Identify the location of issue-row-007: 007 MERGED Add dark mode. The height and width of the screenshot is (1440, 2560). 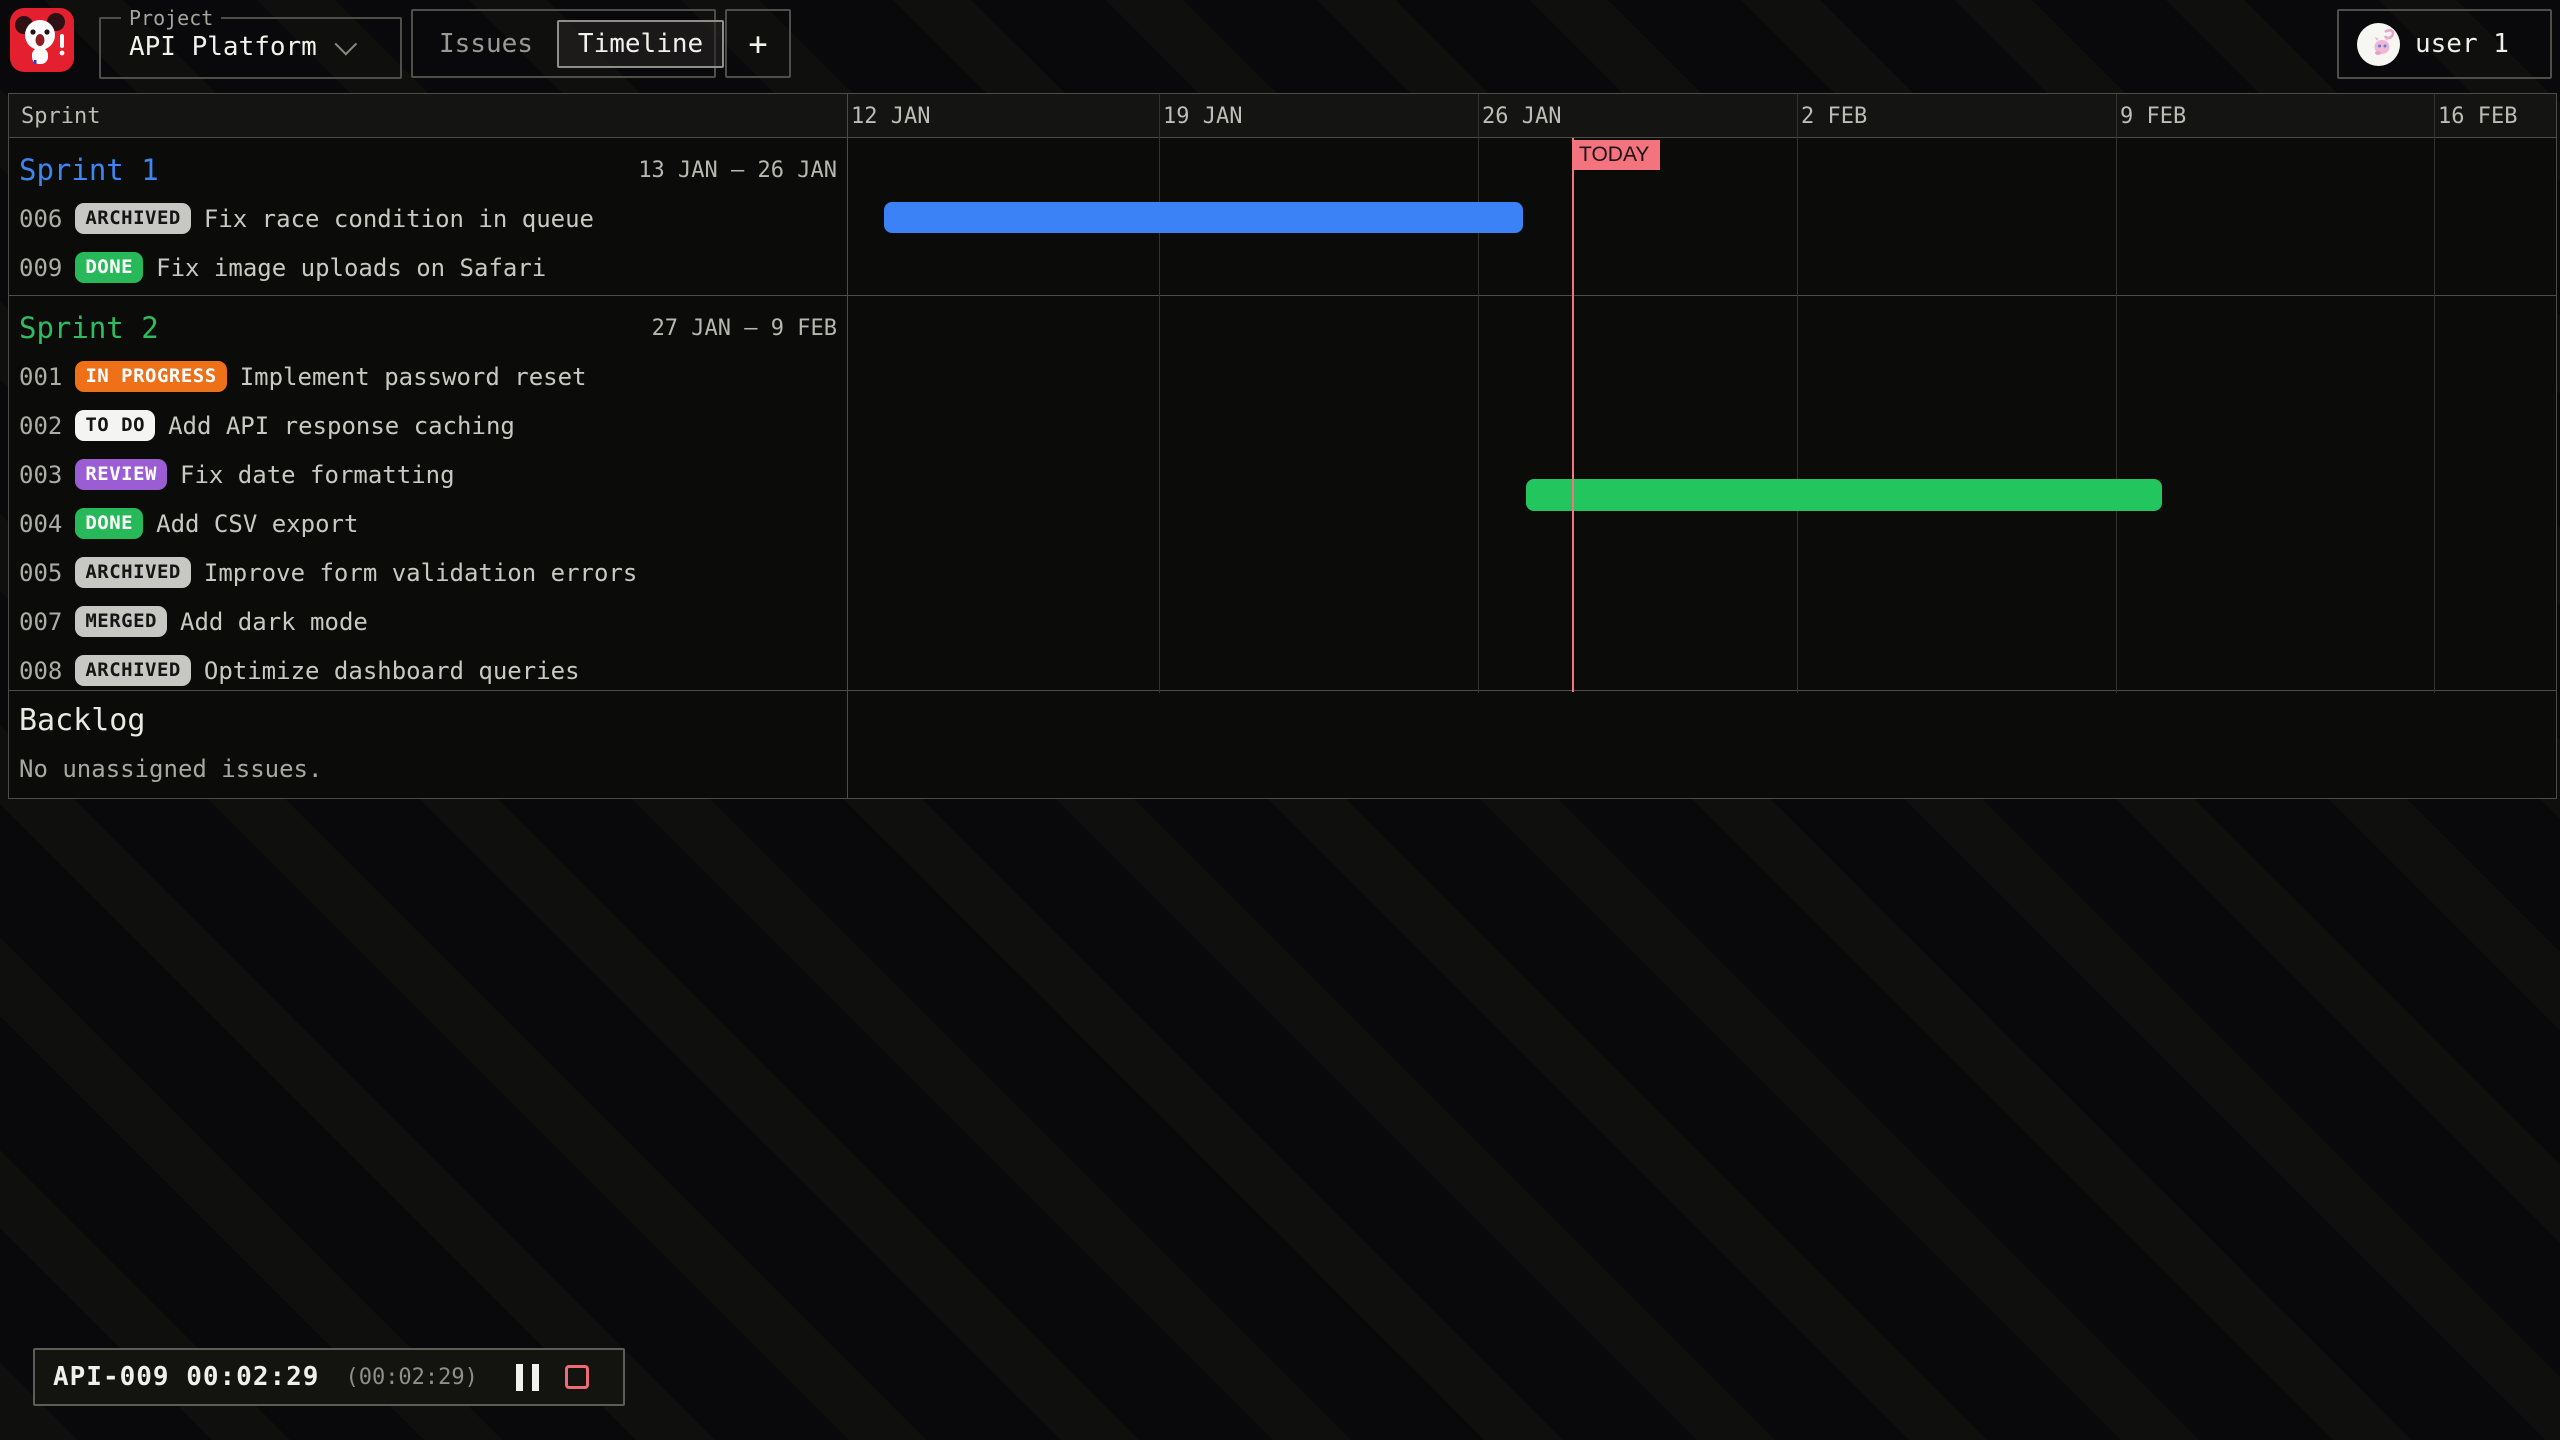
(428, 621).